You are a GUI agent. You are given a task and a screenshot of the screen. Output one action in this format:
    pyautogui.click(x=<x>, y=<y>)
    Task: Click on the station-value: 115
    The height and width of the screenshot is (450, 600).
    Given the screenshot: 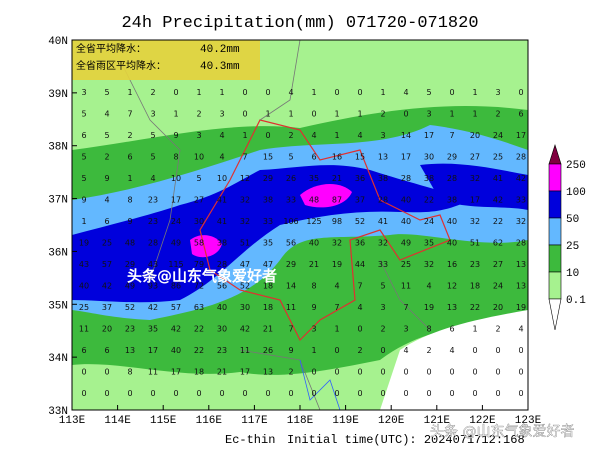 What is the action you would take?
    pyautogui.click(x=175, y=264)
    